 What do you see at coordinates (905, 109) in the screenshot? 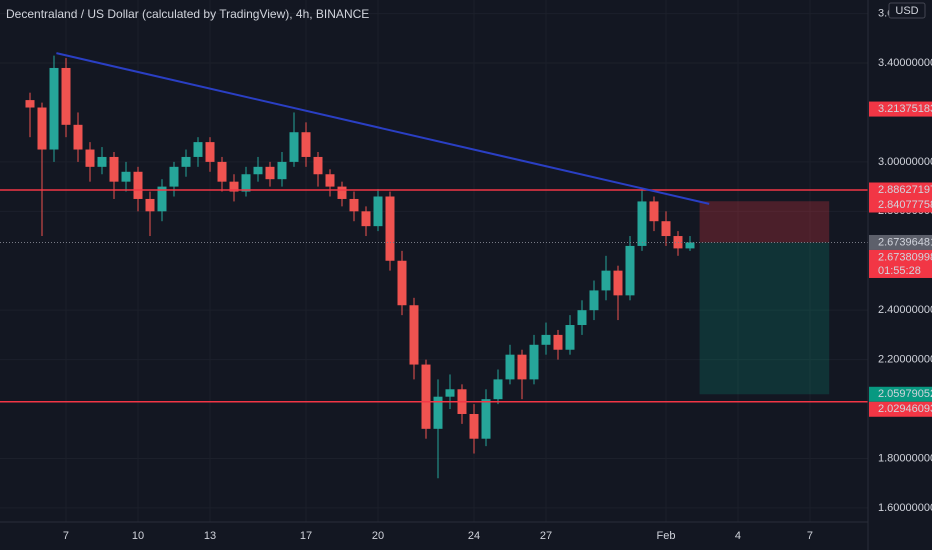
I see `price-label: 3.21375183` at bounding box center [905, 109].